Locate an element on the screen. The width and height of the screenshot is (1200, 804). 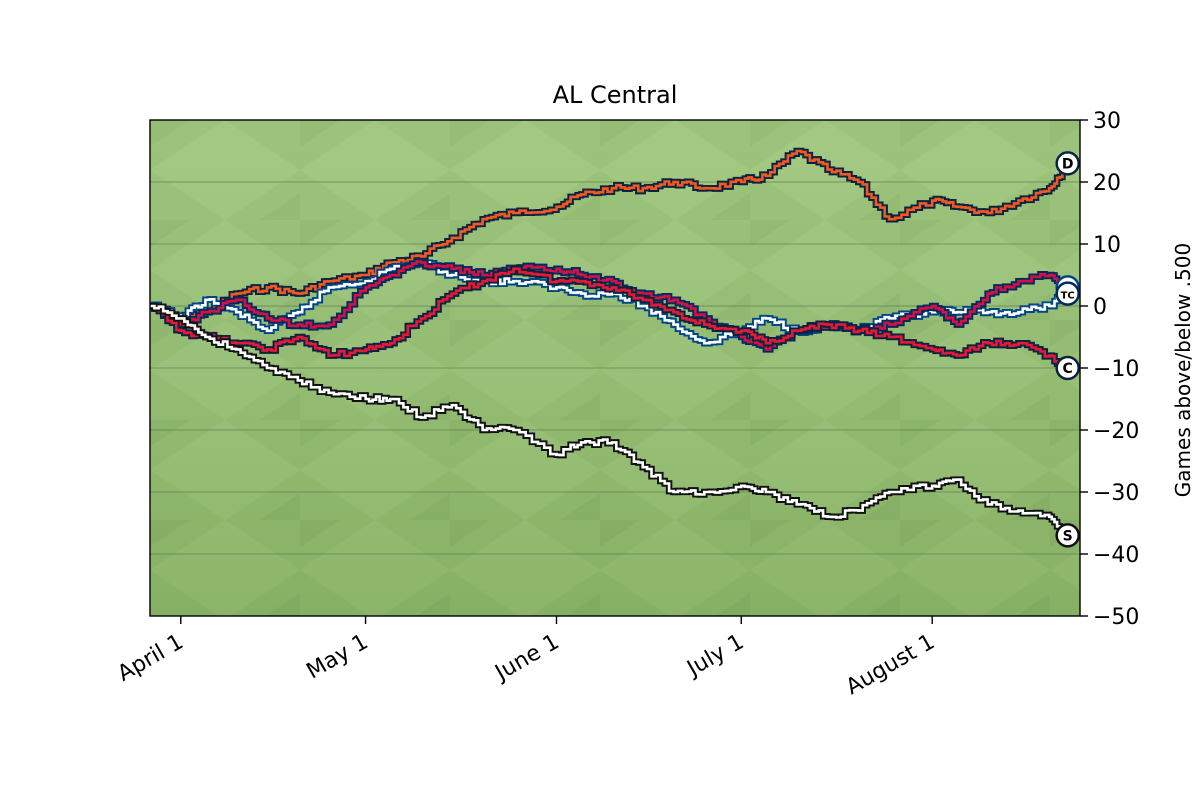
x-axis: April 1 May 1 June 1 July 1 August 1 is located at coordinates (526, 658).